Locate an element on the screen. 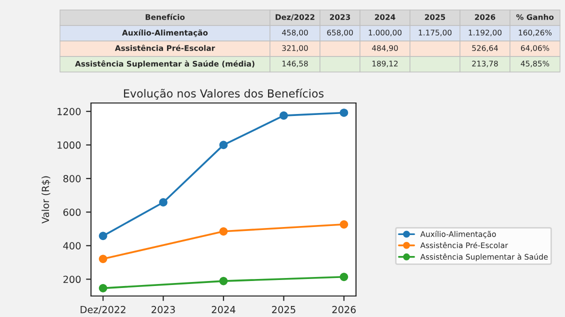  y-tick-label: 1000 is located at coordinates (69, 145).